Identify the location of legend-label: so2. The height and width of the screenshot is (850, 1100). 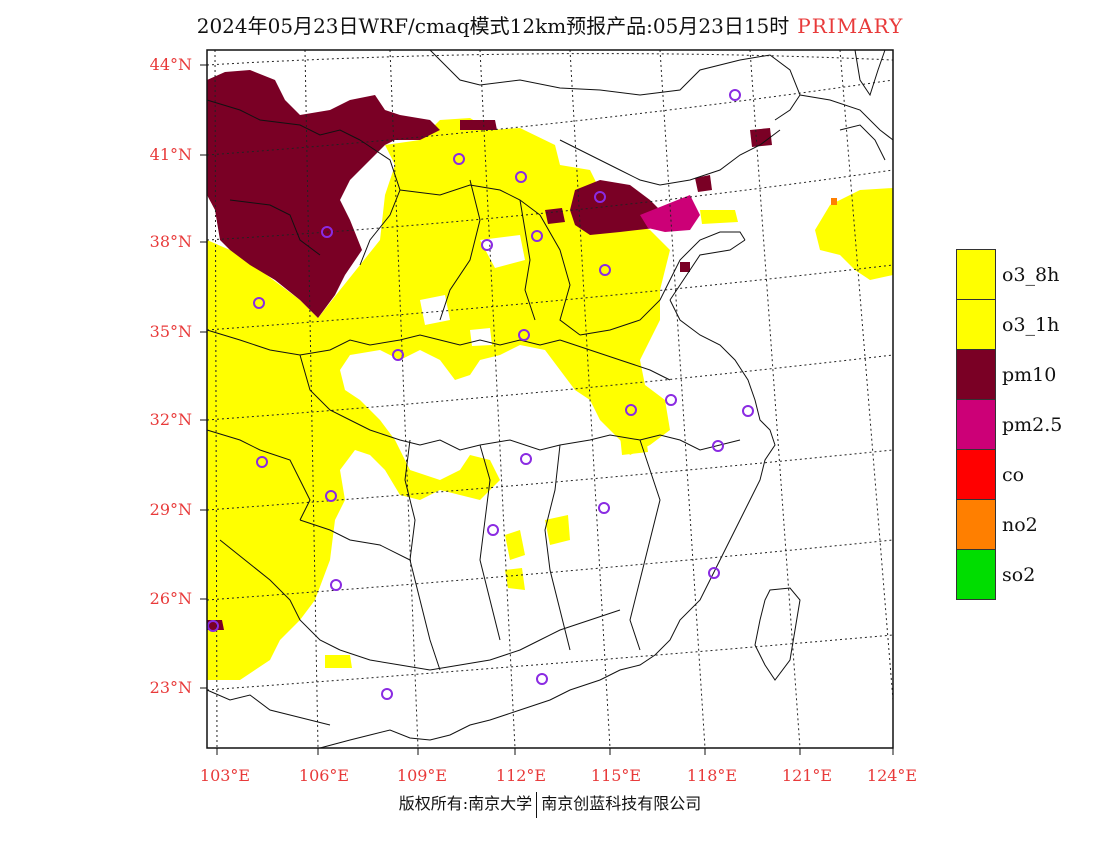
(1019, 575).